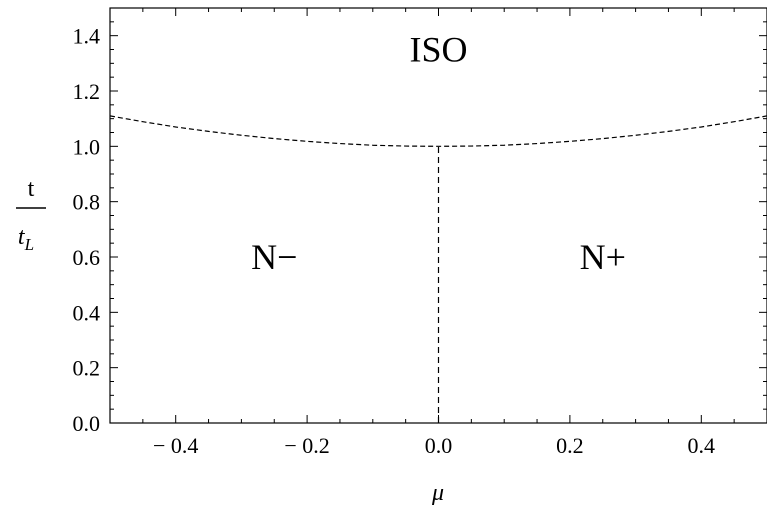 The height and width of the screenshot is (510, 767). I want to click on y-tick-label: 0.0, so click(87, 423).